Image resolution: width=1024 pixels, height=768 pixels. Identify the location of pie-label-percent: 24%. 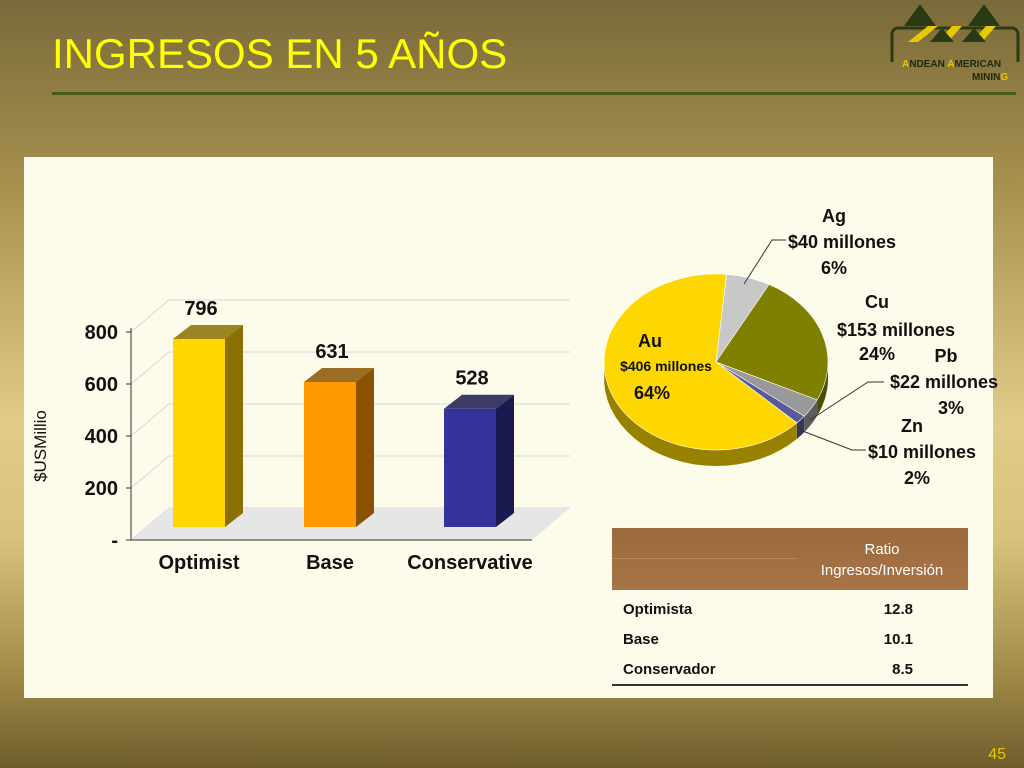
(877, 354).